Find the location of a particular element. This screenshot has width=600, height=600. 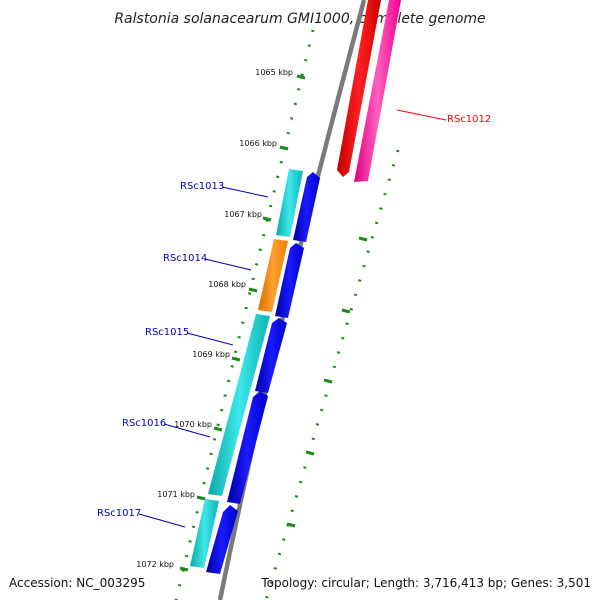

blue-cds-rsc1016 is located at coordinates (247, 447).